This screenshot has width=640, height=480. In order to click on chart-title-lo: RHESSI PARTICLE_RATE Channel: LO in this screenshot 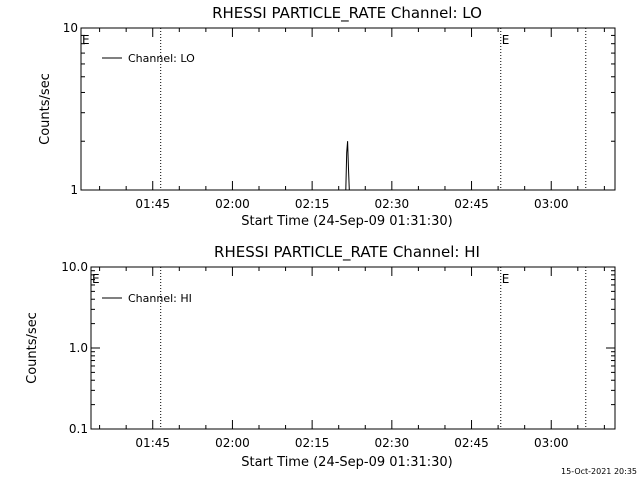, I will do `click(347, 13)`.